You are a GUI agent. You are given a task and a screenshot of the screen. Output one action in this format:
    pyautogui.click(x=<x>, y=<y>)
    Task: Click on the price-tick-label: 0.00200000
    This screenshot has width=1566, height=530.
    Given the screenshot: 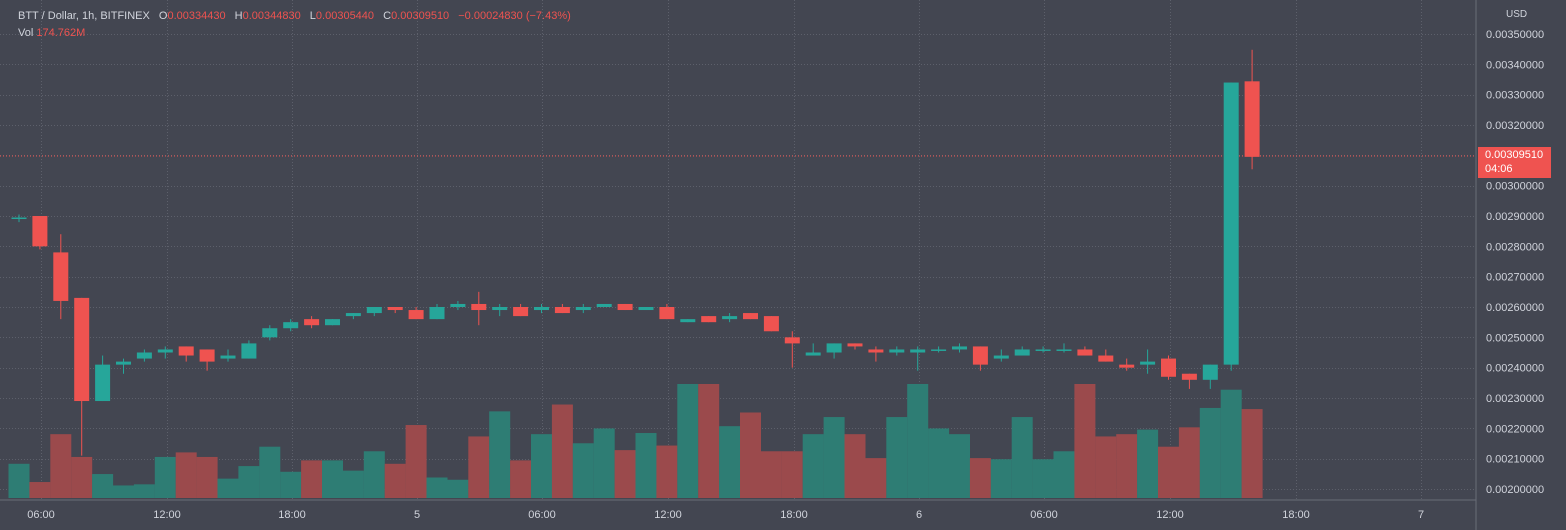 What is the action you would take?
    pyautogui.click(x=1515, y=490)
    